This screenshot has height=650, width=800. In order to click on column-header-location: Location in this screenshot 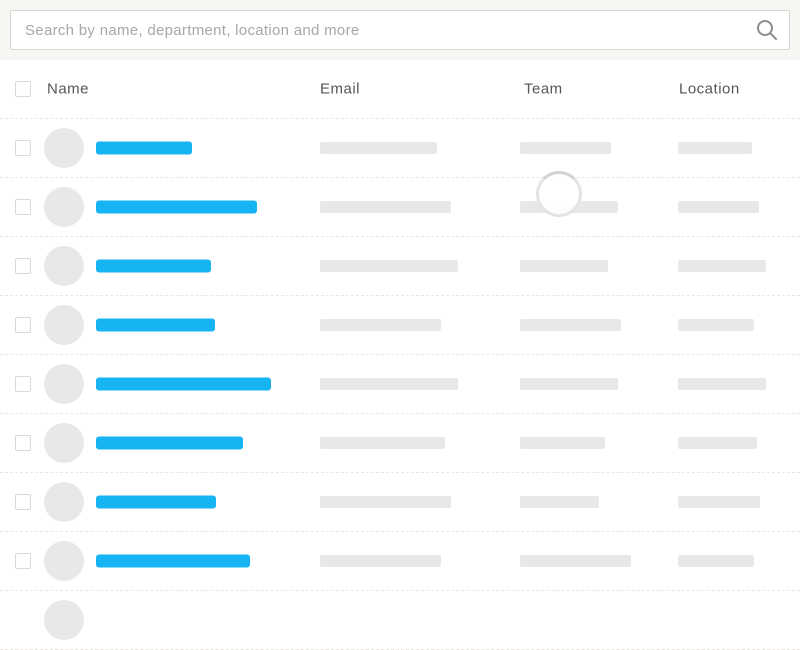, I will do `click(709, 89)`.